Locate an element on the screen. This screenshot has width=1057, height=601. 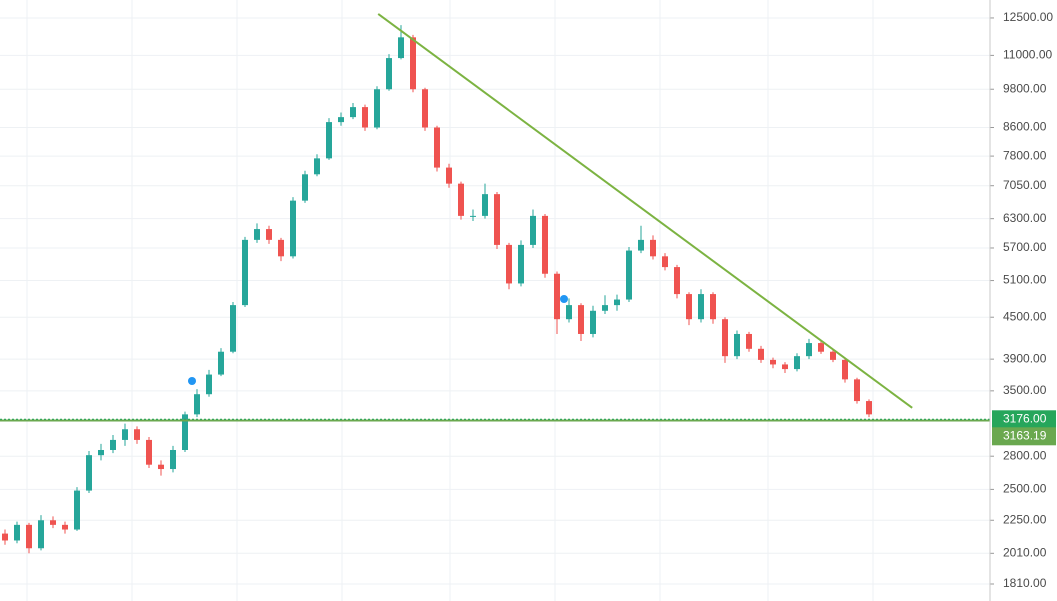
y-tick-label: 2500.00 is located at coordinates (1025, 489).